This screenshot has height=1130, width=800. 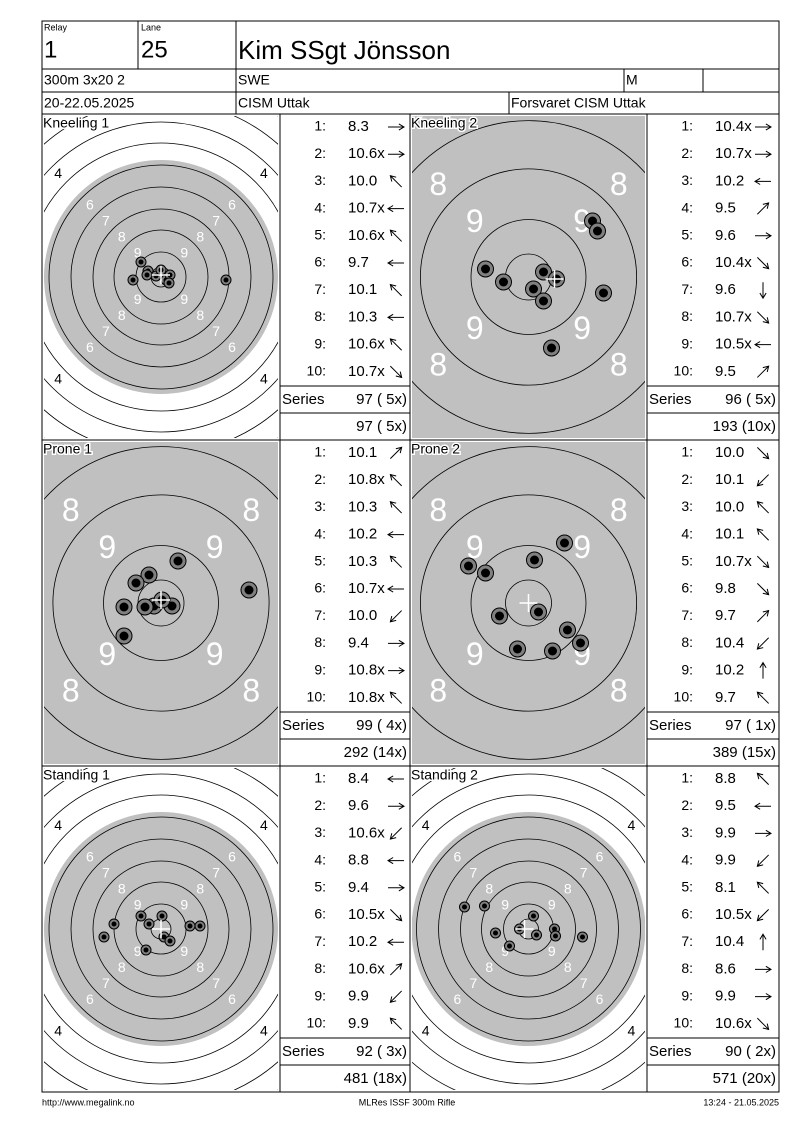 What do you see at coordinates (375, 752) in the screenshot?
I see `running-total: 292 (14x)` at bounding box center [375, 752].